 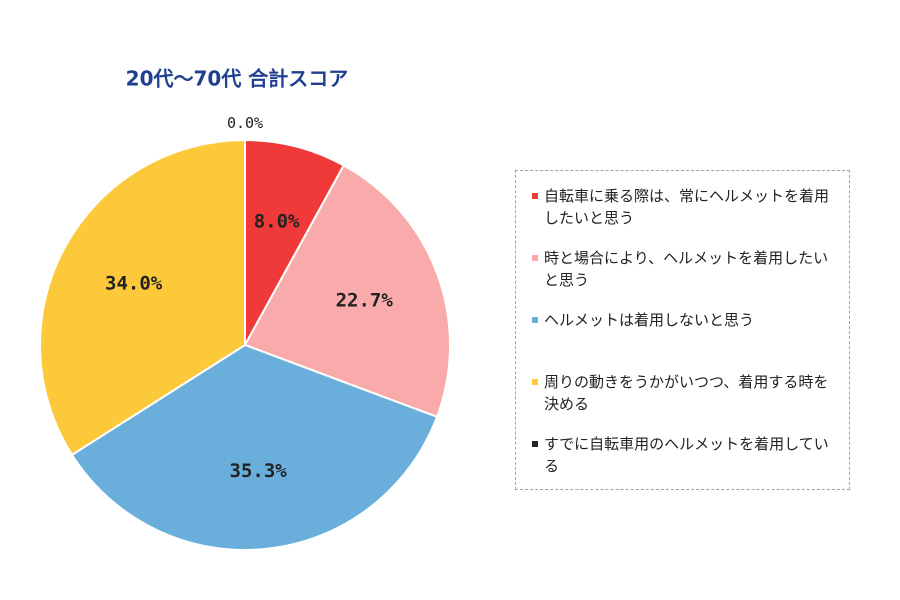 I want to click on data-label: 0.0%, so click(x=245, y=123).